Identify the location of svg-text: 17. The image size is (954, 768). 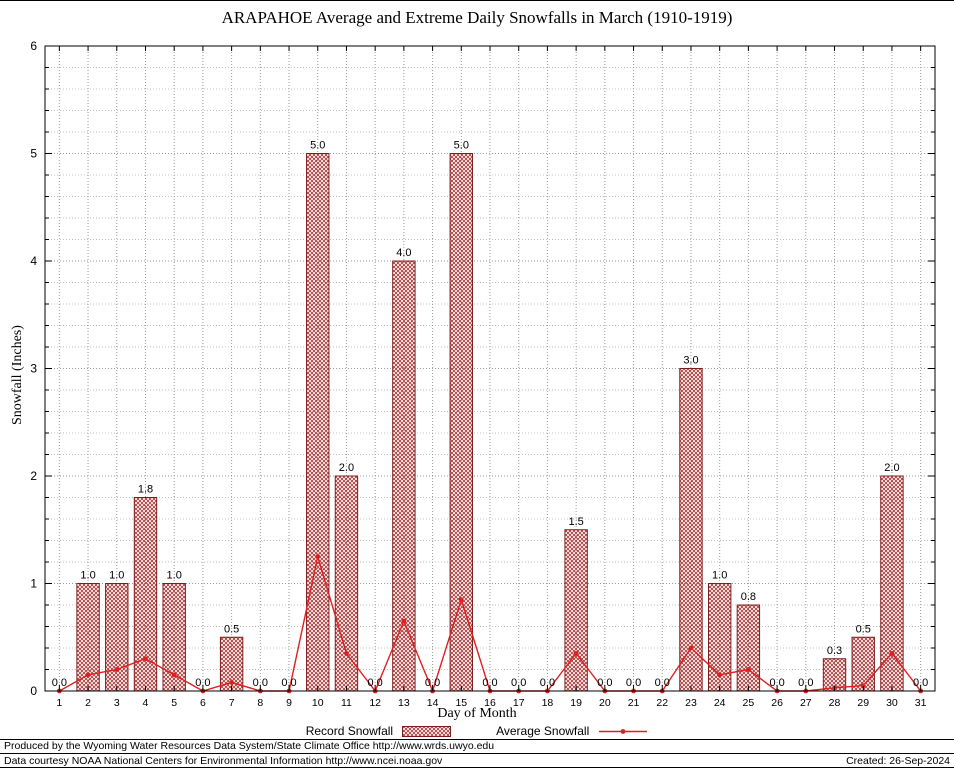
(519, 703).